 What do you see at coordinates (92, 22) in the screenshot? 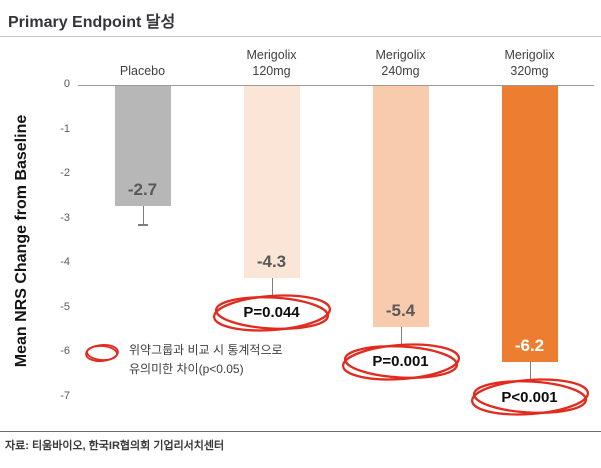
I see `page-title: Primary Endpoint 달성` at bounding box center [92, 22].